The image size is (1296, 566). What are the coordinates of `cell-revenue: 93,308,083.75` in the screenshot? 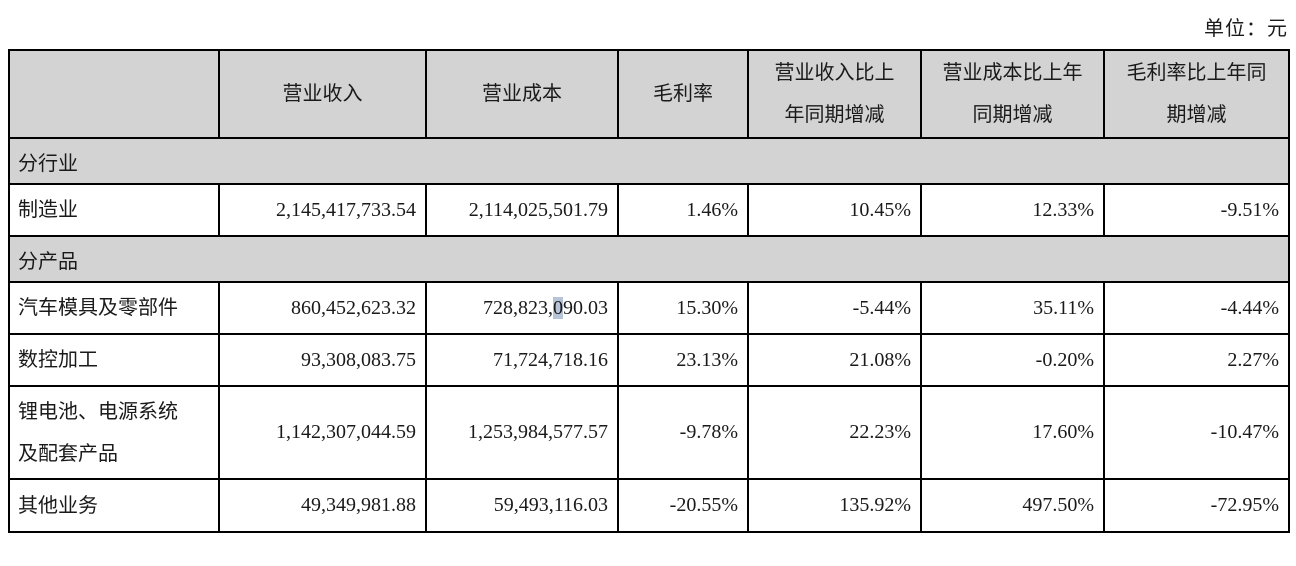 It's located at (322, 360).